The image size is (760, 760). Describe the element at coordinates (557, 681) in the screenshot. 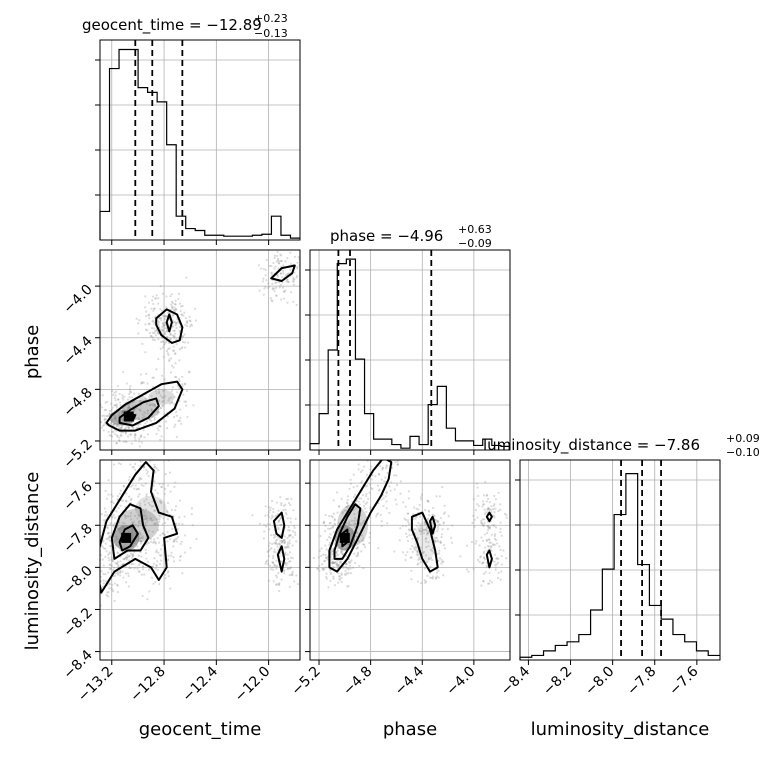

I see `x-tick-label: −8.2` at that location.